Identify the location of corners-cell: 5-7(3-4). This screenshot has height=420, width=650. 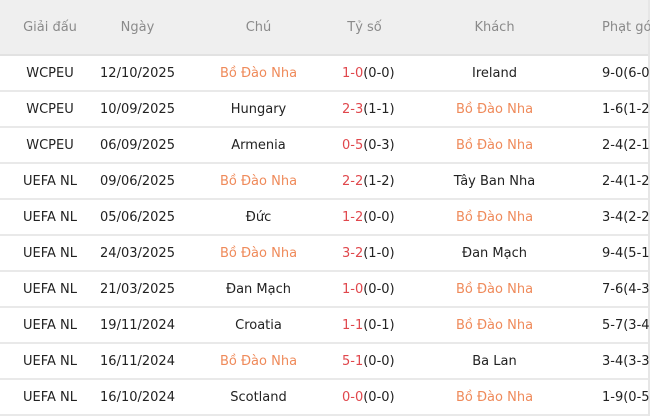
(626, 325).